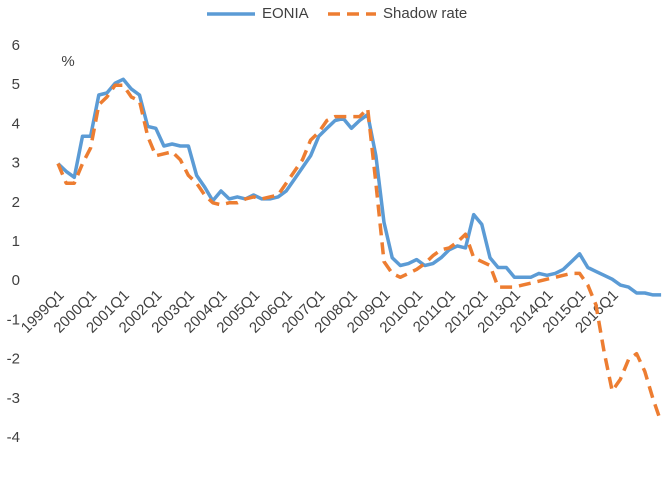 Image resolution: width=670 pixels, height=483 pixels. I want to click on legend-label: Shadow rate, so click(425, 13).